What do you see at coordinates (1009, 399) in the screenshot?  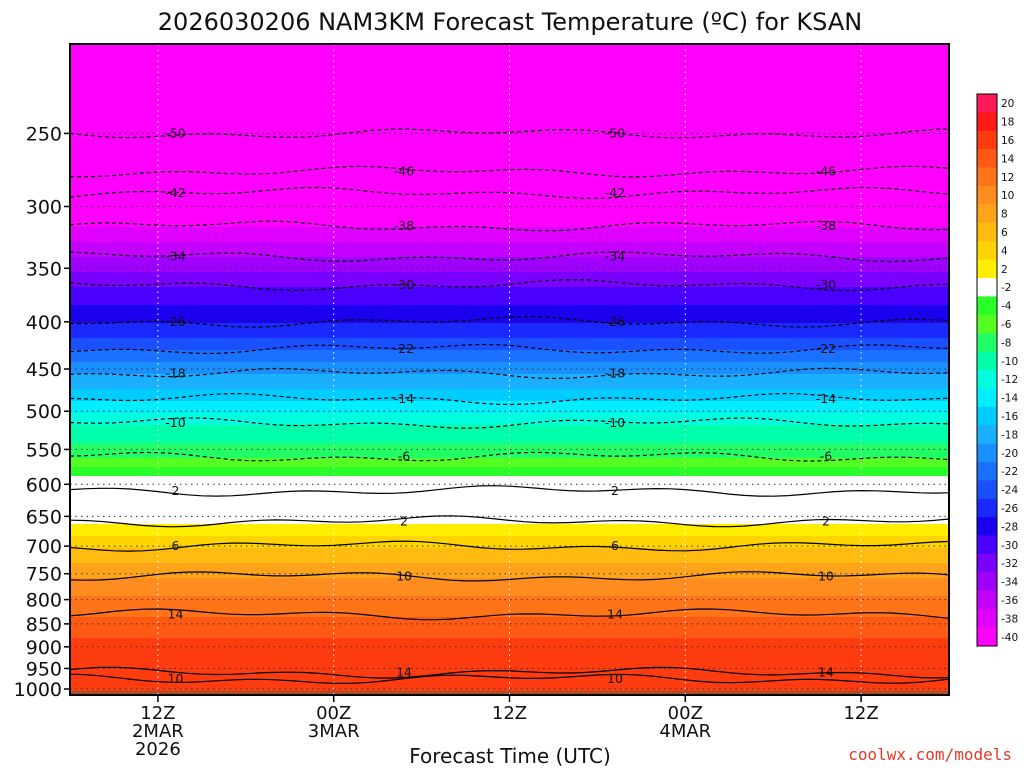 I see `colorbar-label: -14` at bounding box center [1009, 399].